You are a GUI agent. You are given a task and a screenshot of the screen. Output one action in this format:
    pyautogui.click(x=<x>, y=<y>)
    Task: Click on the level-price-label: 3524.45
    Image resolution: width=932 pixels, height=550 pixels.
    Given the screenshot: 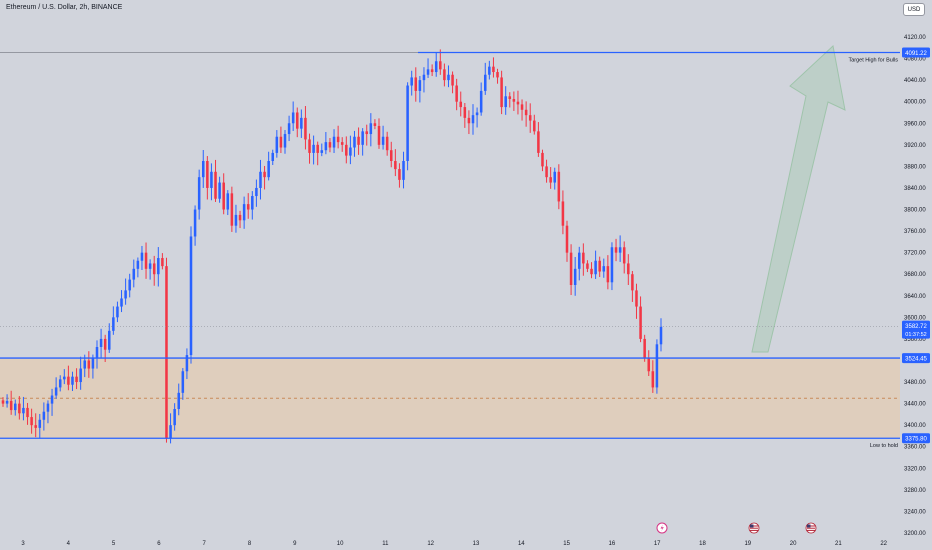 What is the action you would take?
    pyautogui.click(x=916, y=360)
    